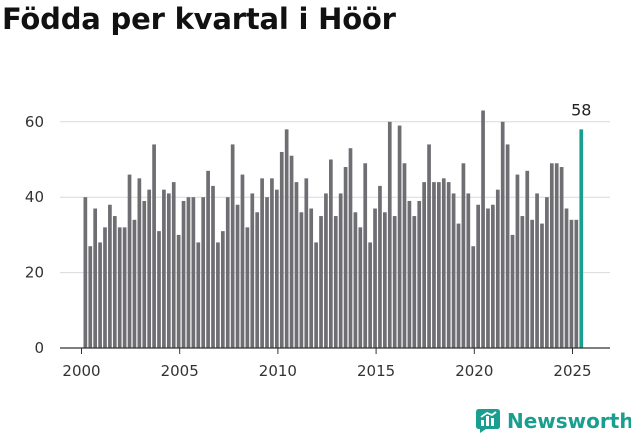 This screenshot has width=631, height=439. Describe the element at coordinates (581, 109) in the screenshot. I see `data-labels: 58` at that location.